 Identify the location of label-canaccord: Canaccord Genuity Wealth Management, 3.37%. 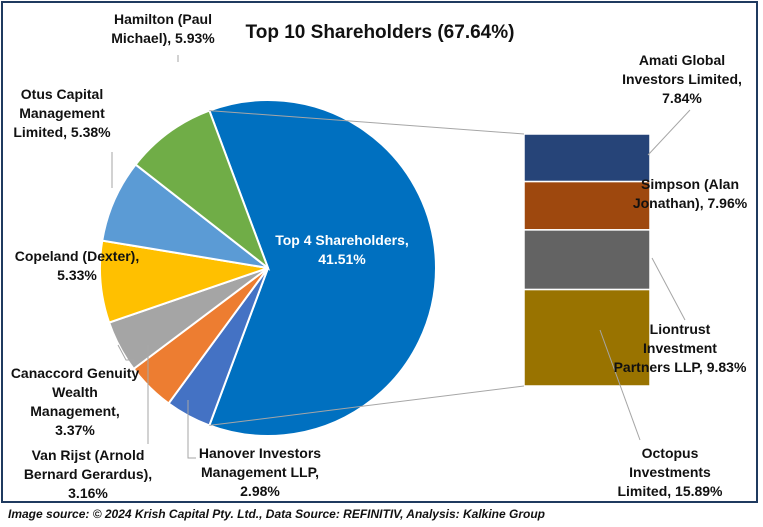
(75, 401).